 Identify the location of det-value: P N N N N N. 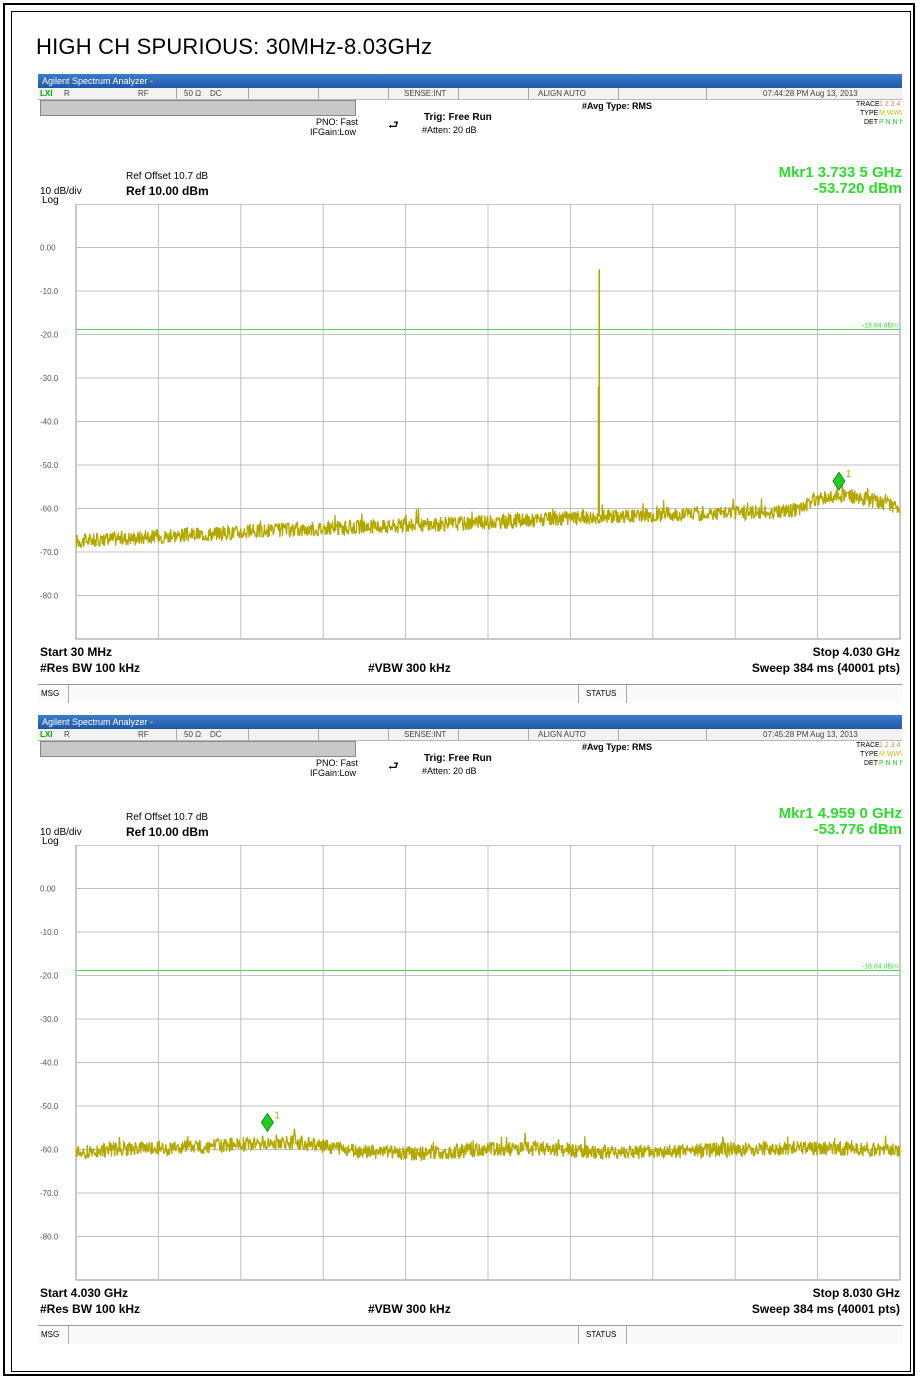
(890, 122).